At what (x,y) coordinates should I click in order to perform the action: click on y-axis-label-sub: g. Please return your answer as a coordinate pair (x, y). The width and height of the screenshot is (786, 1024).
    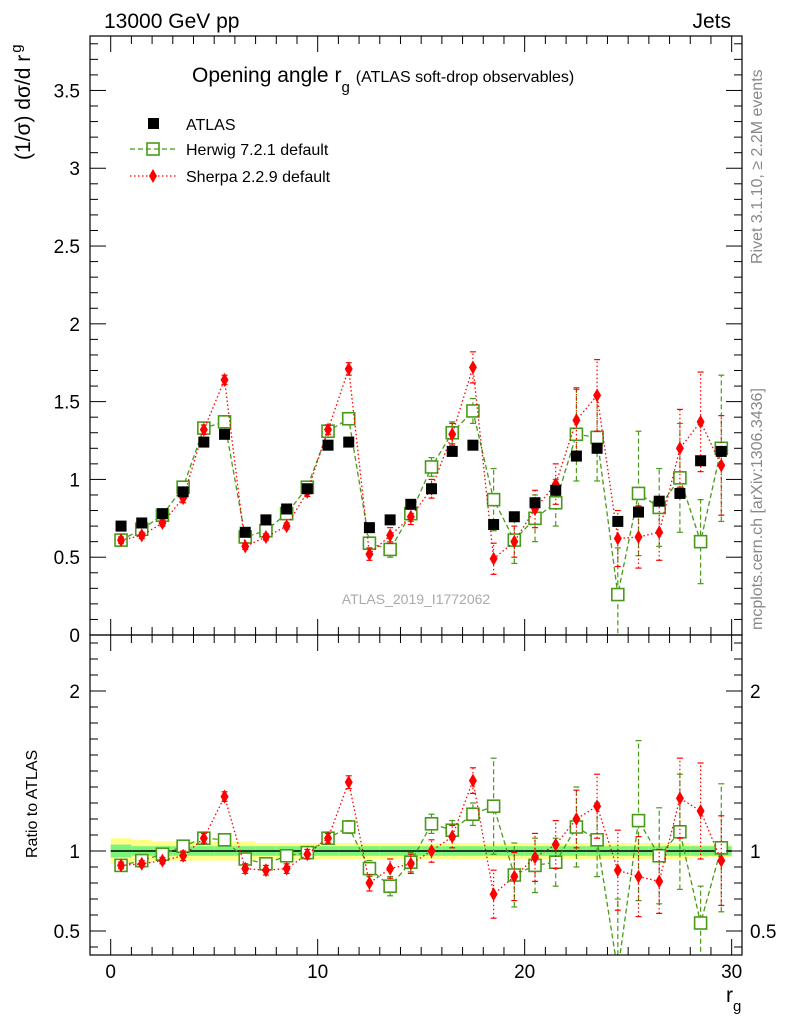
    Looking at the image, I should click on (16, 48).